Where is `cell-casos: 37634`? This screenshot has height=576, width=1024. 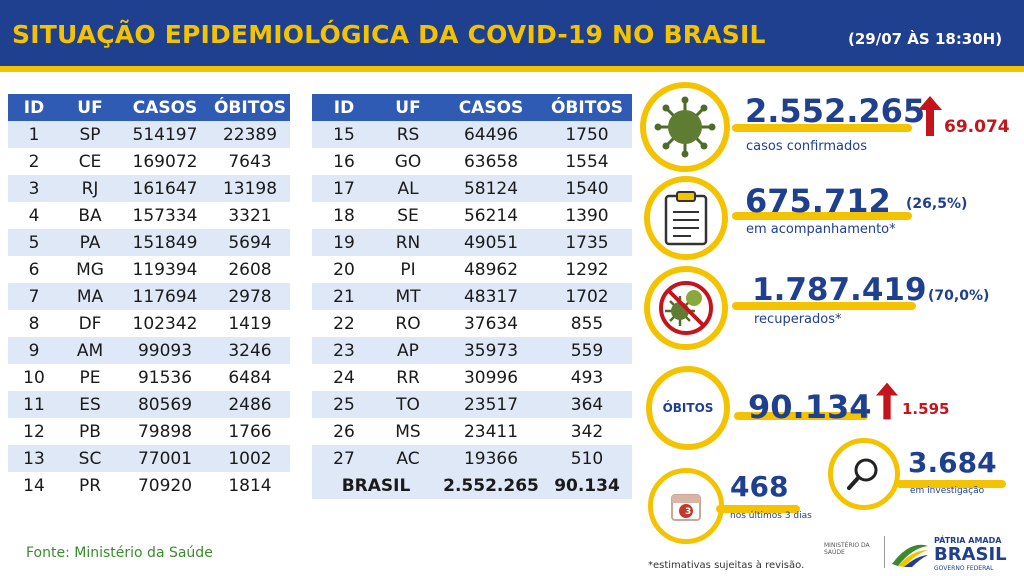 cell-casos: 37634 is located at coordinates (491, 323).